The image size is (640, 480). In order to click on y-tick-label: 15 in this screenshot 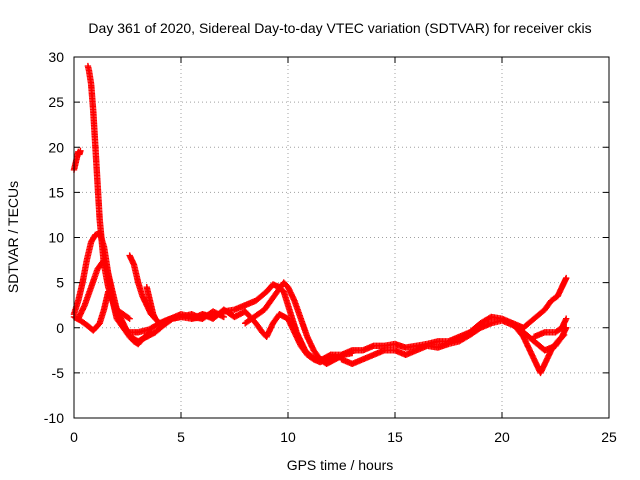, I will do `click(56, 192)`.